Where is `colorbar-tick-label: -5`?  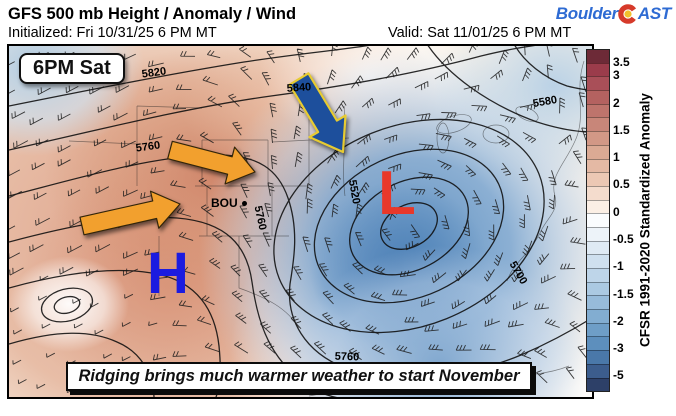 colorbar-tick-label: -5 is located at coordinates (618, 375).